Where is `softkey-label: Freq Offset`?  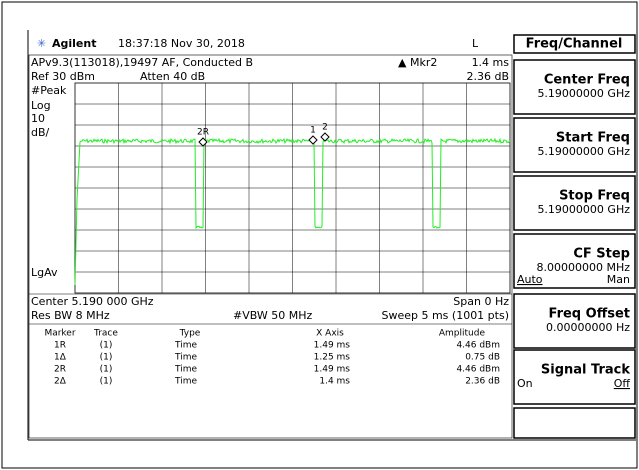 softkey-label: Freq Offset is located at coordinates (589, 314).